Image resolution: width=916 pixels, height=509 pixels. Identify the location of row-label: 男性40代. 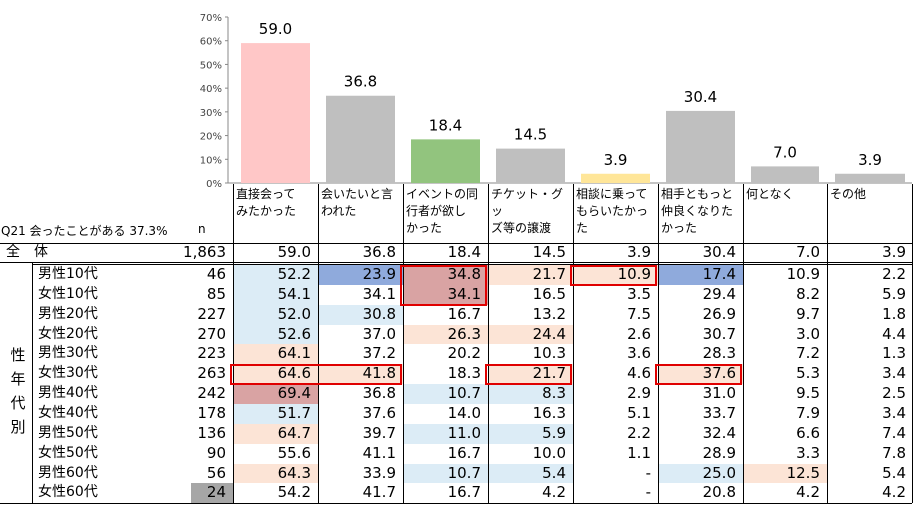
(68, 393).